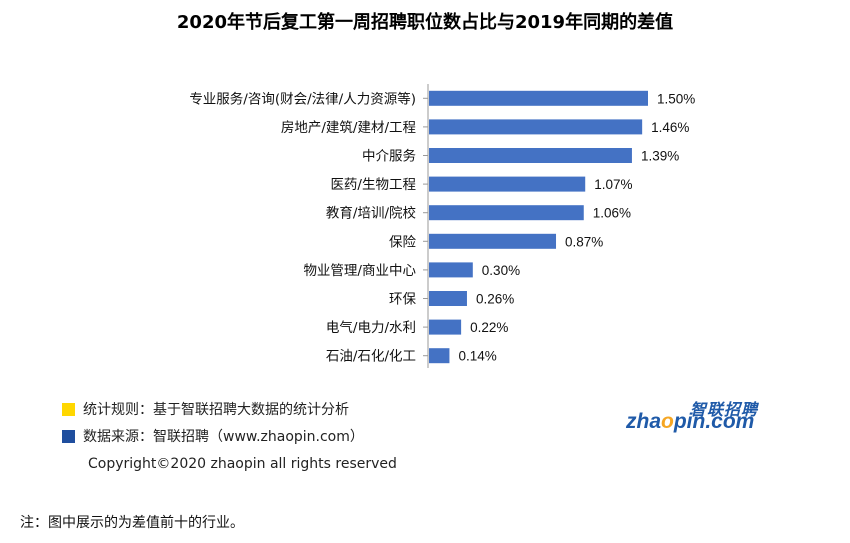 Image resolution: width=850 pixels, height=543 pixels. I want to click on logo-domain-text: zhaopin.com, so click(690, 421).